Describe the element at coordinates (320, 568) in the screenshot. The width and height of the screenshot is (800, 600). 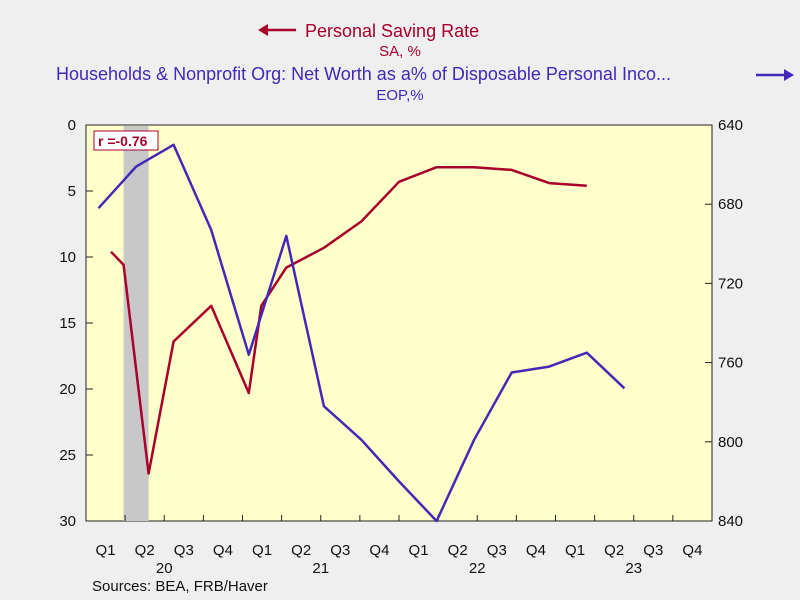
I see `x-year-label: 21` at that location.